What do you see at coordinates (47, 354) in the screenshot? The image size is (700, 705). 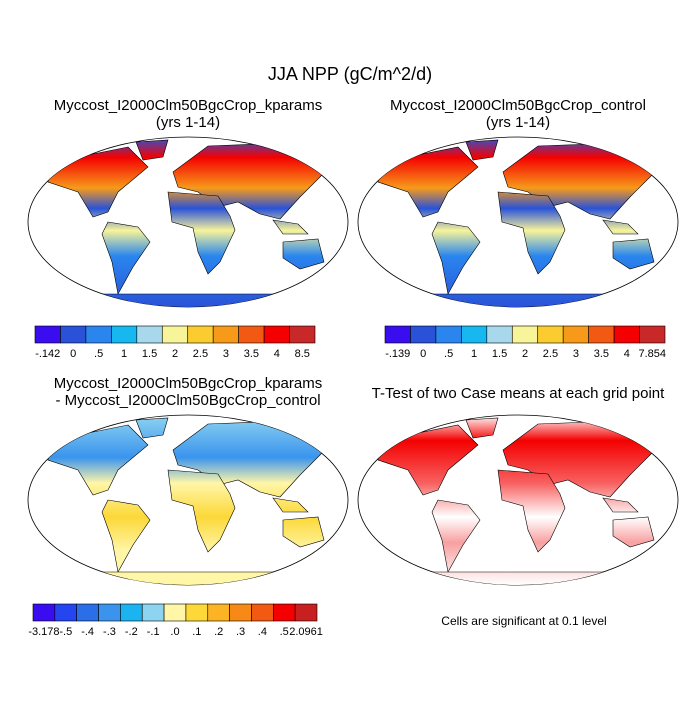 I see `colorbar-label: -.142` at bounding box center [47, 354].